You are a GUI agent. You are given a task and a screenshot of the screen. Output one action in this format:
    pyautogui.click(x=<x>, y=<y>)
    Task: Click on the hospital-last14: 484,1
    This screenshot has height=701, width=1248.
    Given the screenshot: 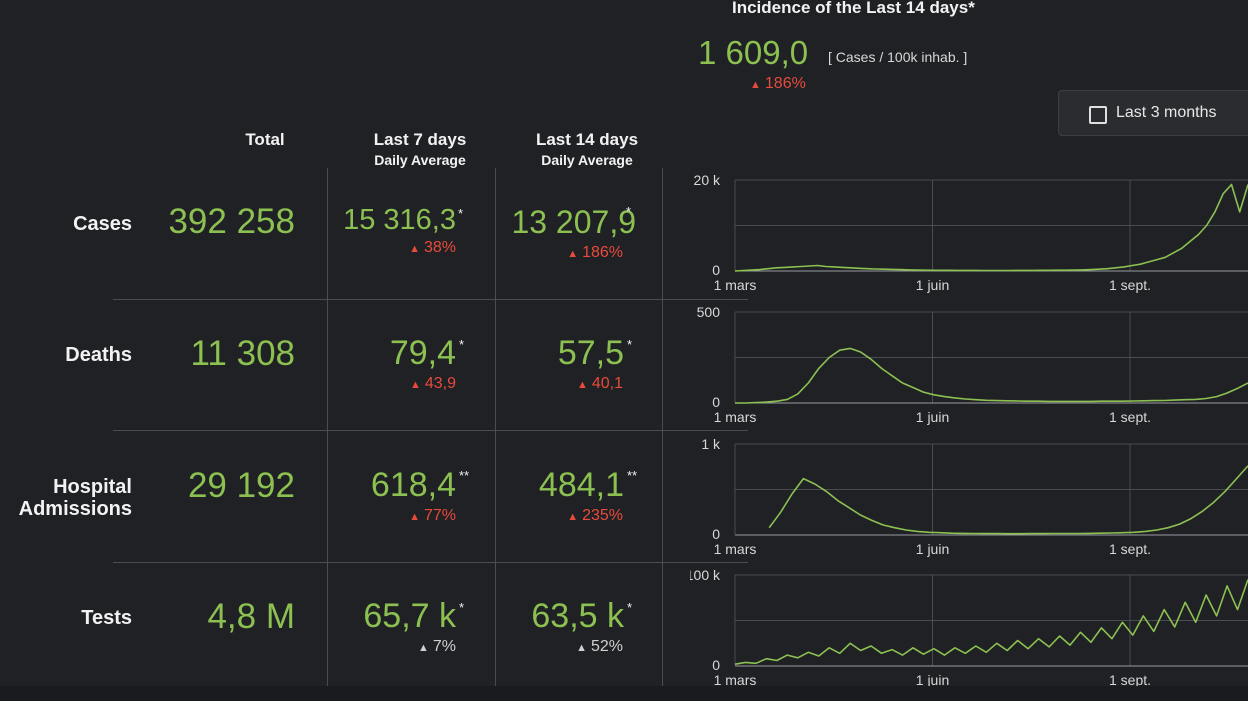 What is the action you would take?
    pyautogui.click(x=581, y=485)
    